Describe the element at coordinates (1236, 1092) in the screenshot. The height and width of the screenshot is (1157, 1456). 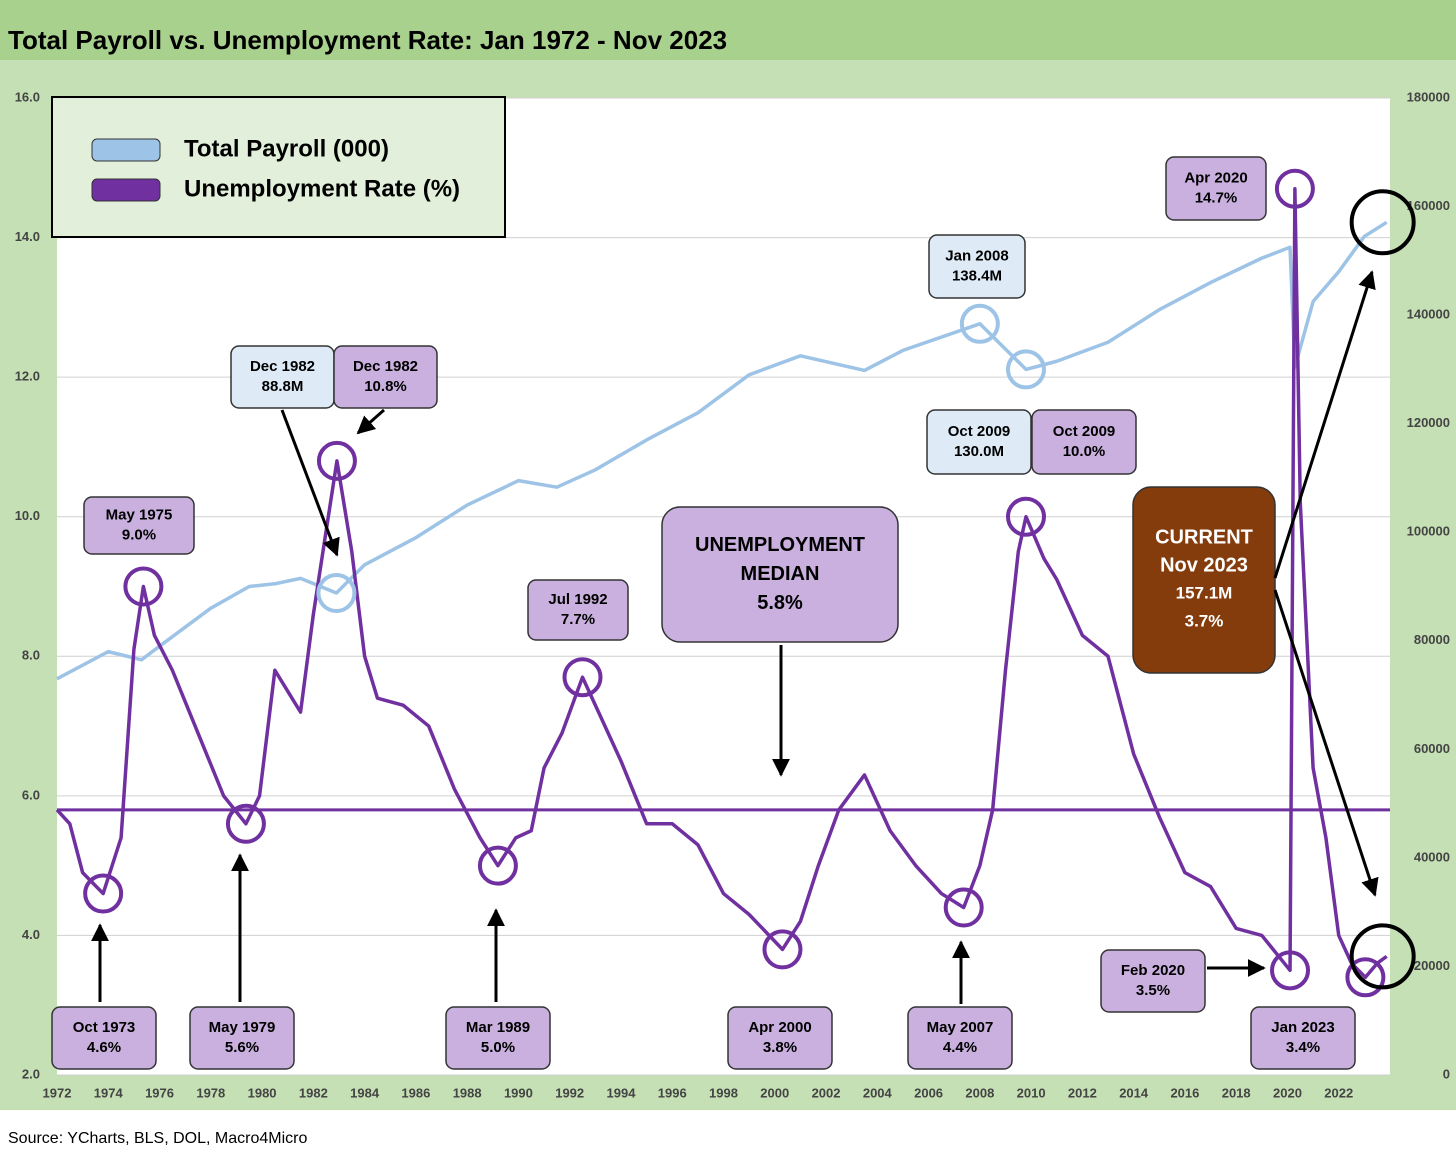
I see `x-tick-label: 2018` at that location.